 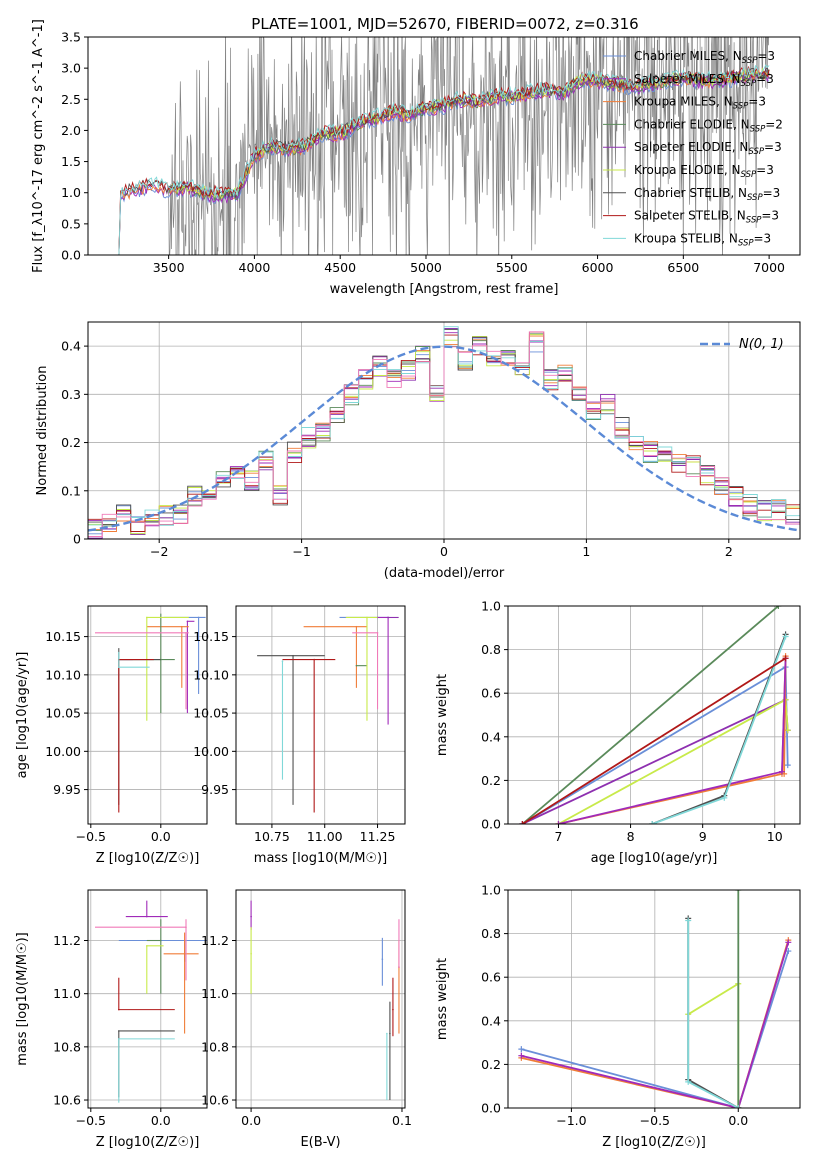 What do you see at coordinates (42, 431) in the screenshot?
I see `residual_histogram-ylabel: Normed distribution` at bounding box center [42, 431].